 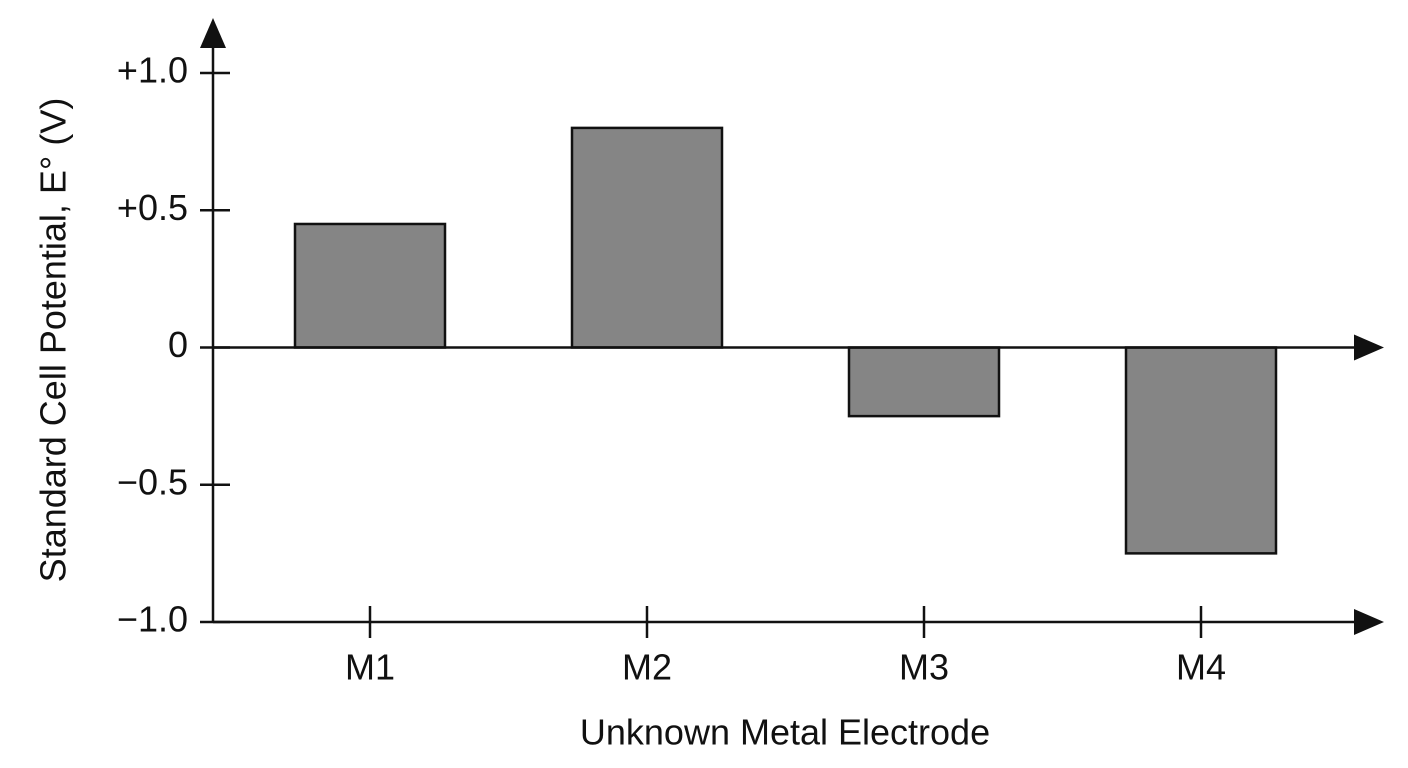 I want to click on y-tick-label: 0, so click(x=178, y=344).